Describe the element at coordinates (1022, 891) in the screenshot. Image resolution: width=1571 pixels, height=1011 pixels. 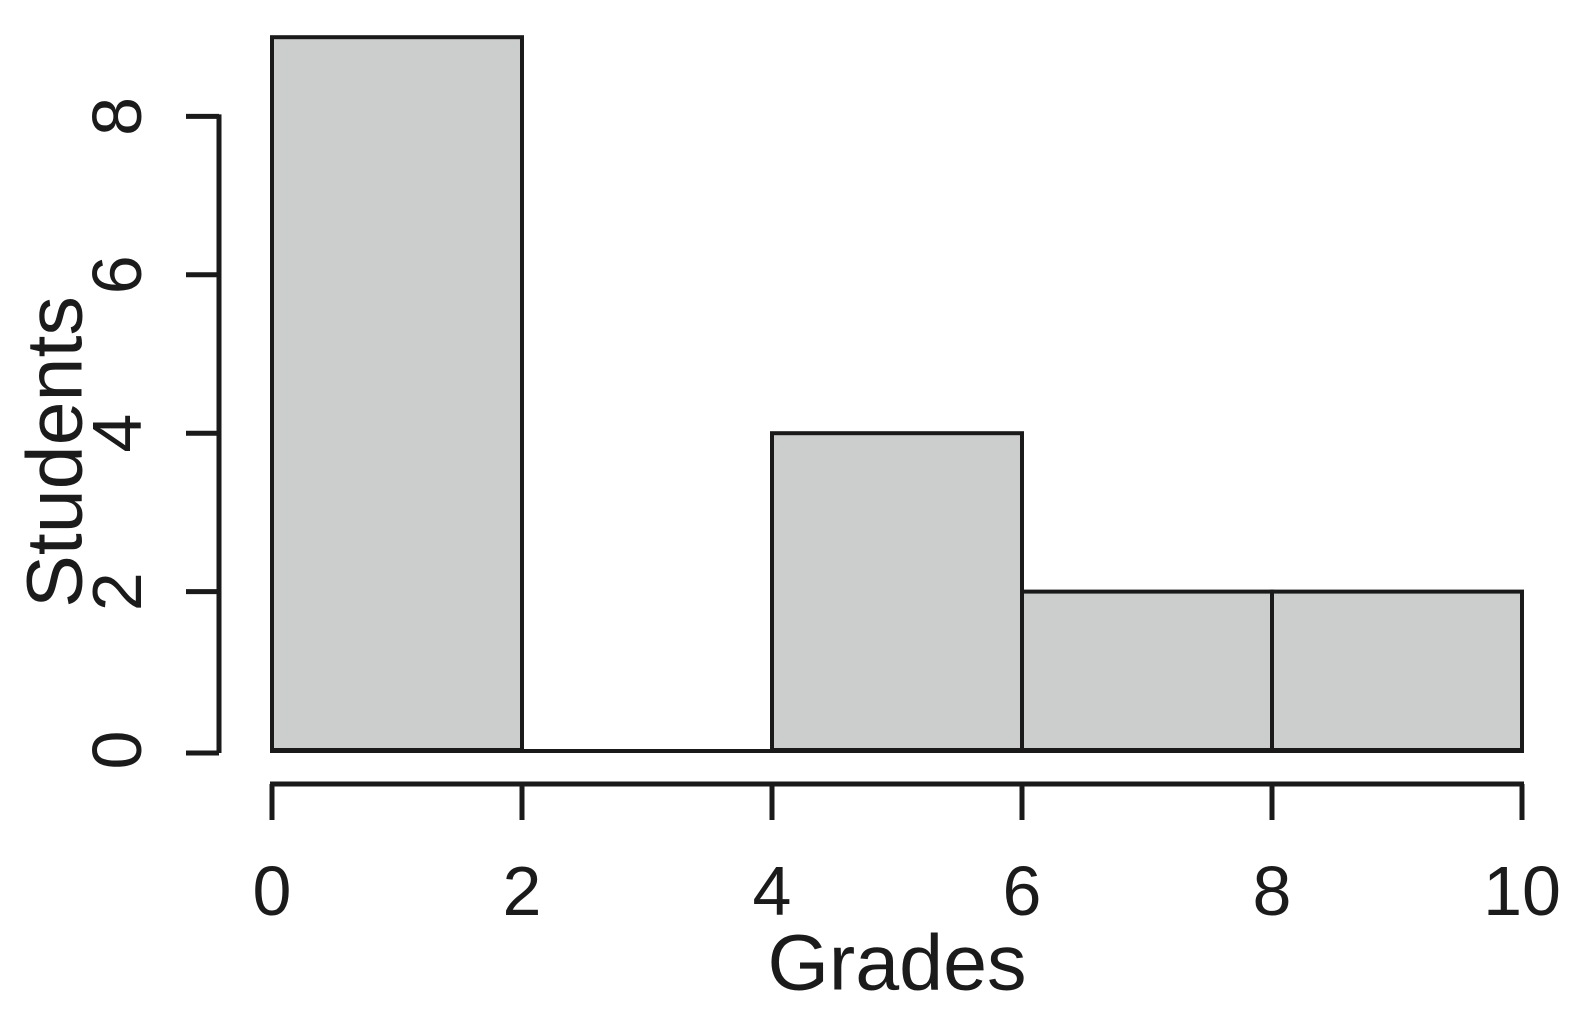
I see `x-tick-label: 6` at that location.